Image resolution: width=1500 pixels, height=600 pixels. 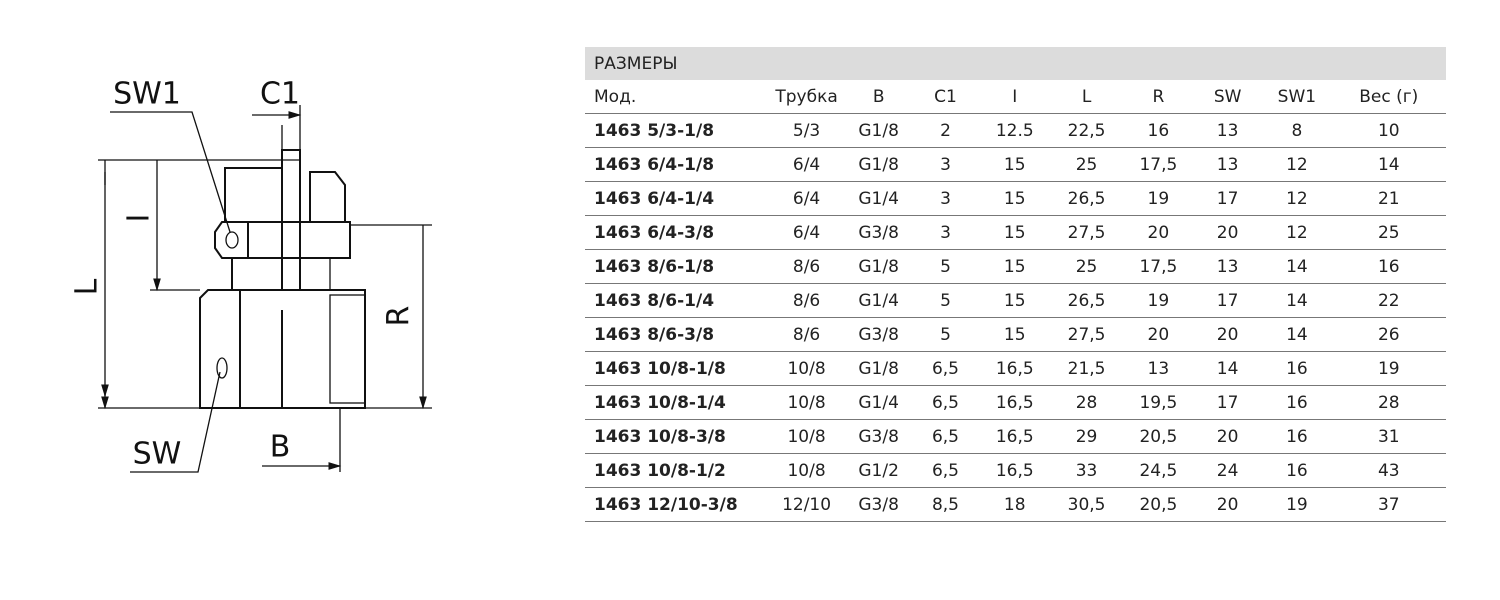 I want to click on table-cell: 18, so click(x=1015, y=504).